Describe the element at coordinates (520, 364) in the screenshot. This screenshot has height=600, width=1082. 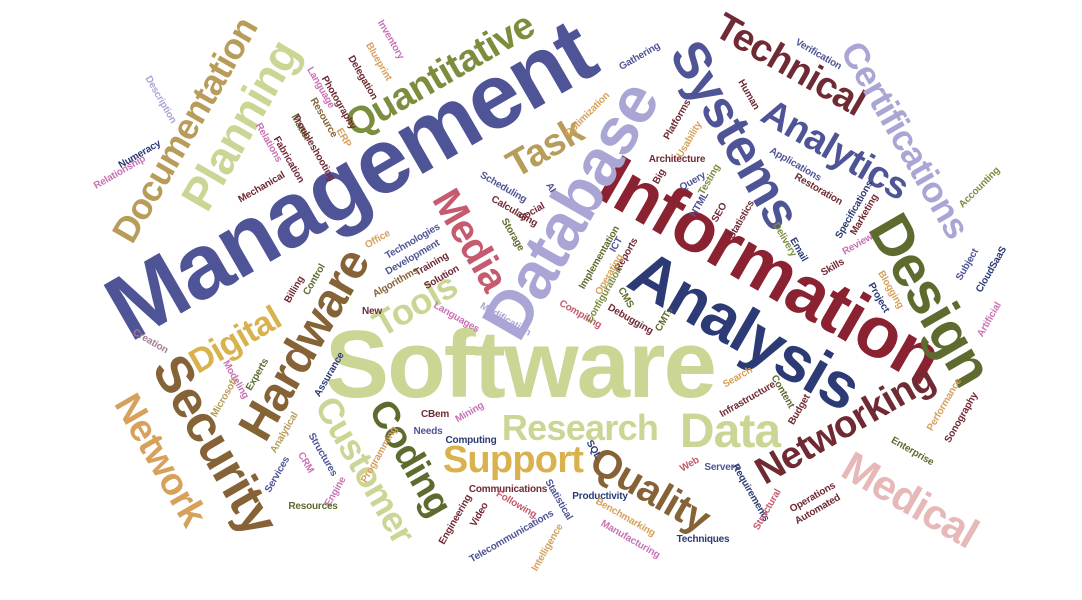
I see `word-software: Software` at that location.